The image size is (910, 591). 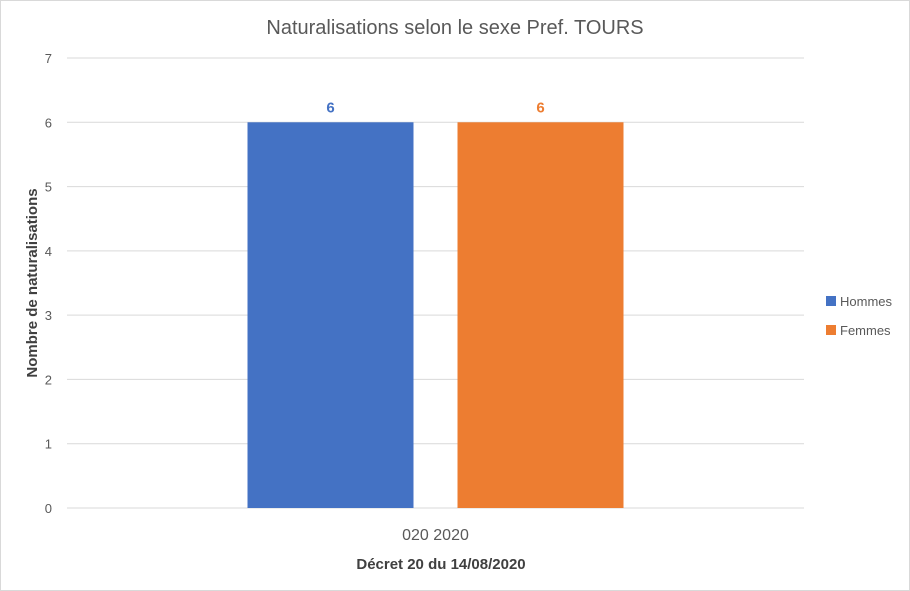 What do you see at coordinates (48, 283) in the screenshot?
I see `y-axis-ticks: 0 1 2 3 4 5 6 7` at bounding box center [48, 283].